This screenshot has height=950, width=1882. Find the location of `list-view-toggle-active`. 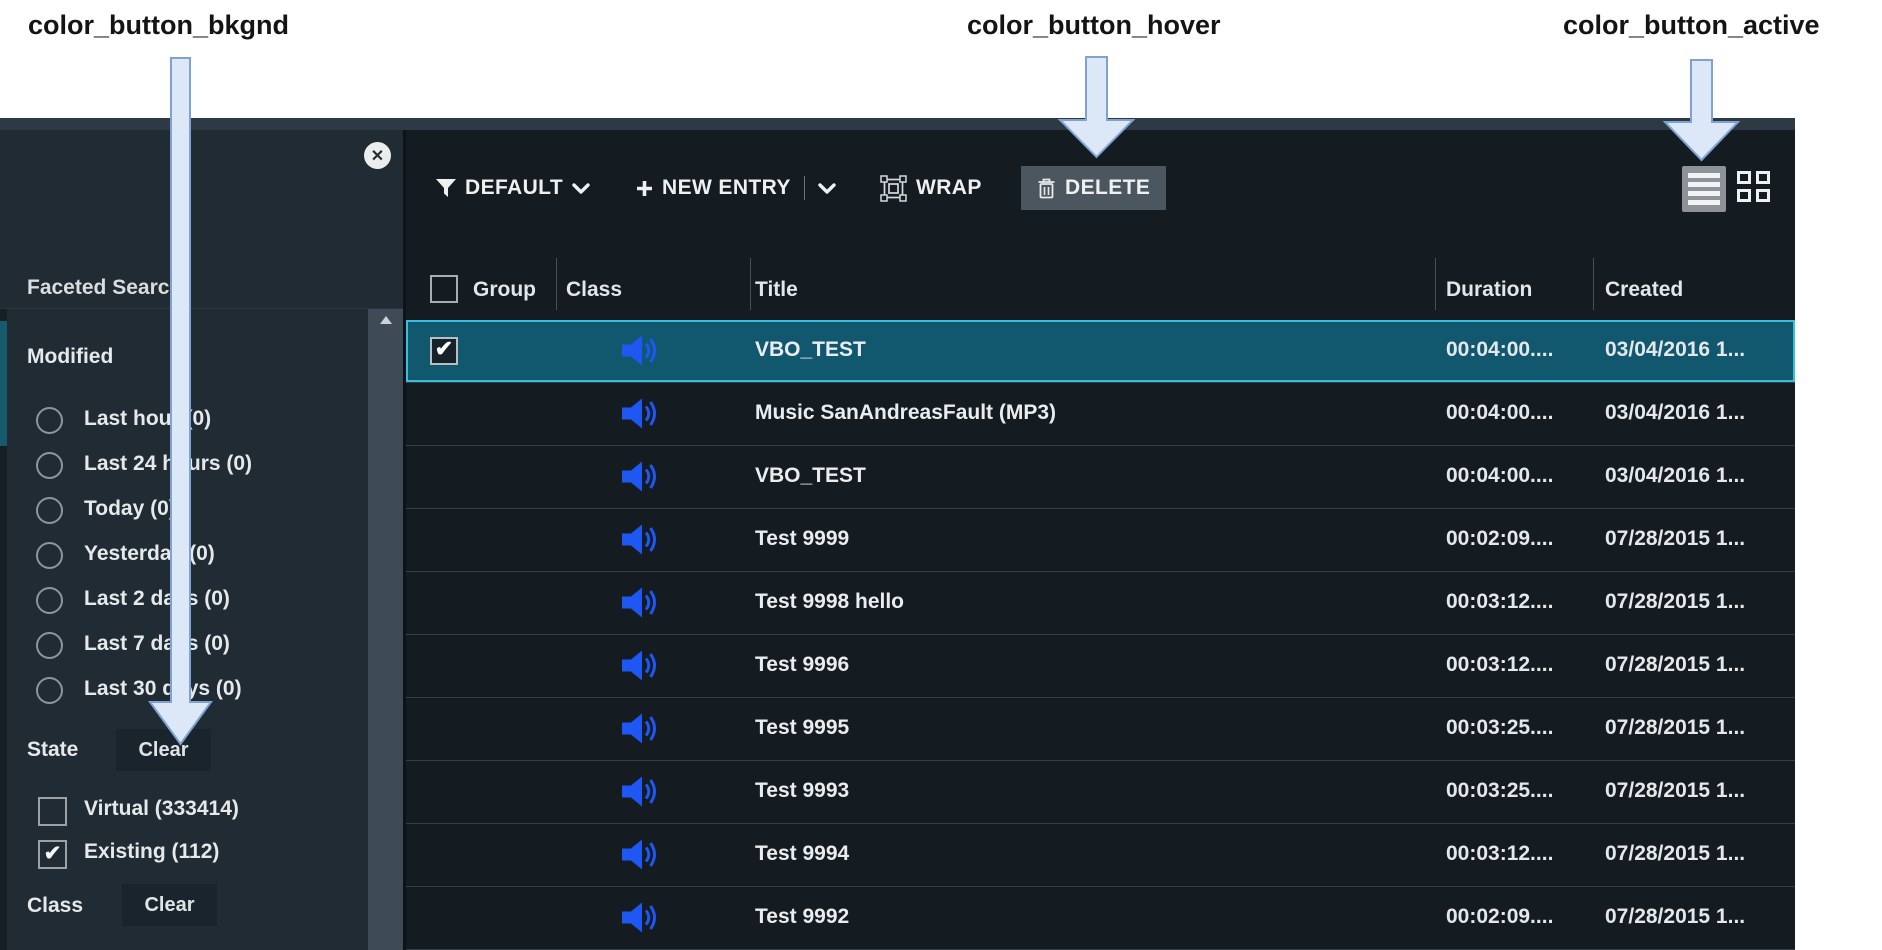

list-view-toggle-active is located at coordinates (1704, 189).